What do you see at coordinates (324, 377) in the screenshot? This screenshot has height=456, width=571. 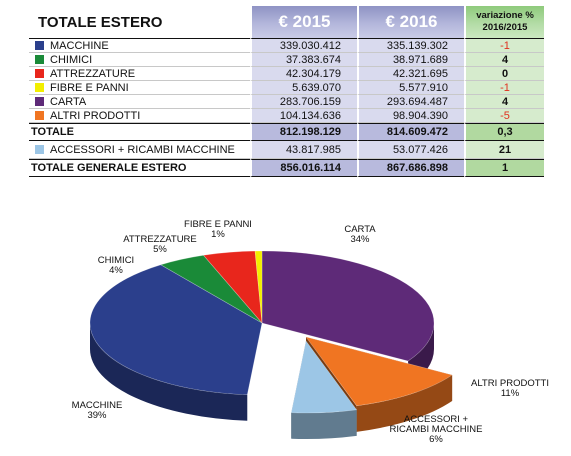 I see `pie-slice-accessori-ricambi-macchine` at bounding box center [324, 377].